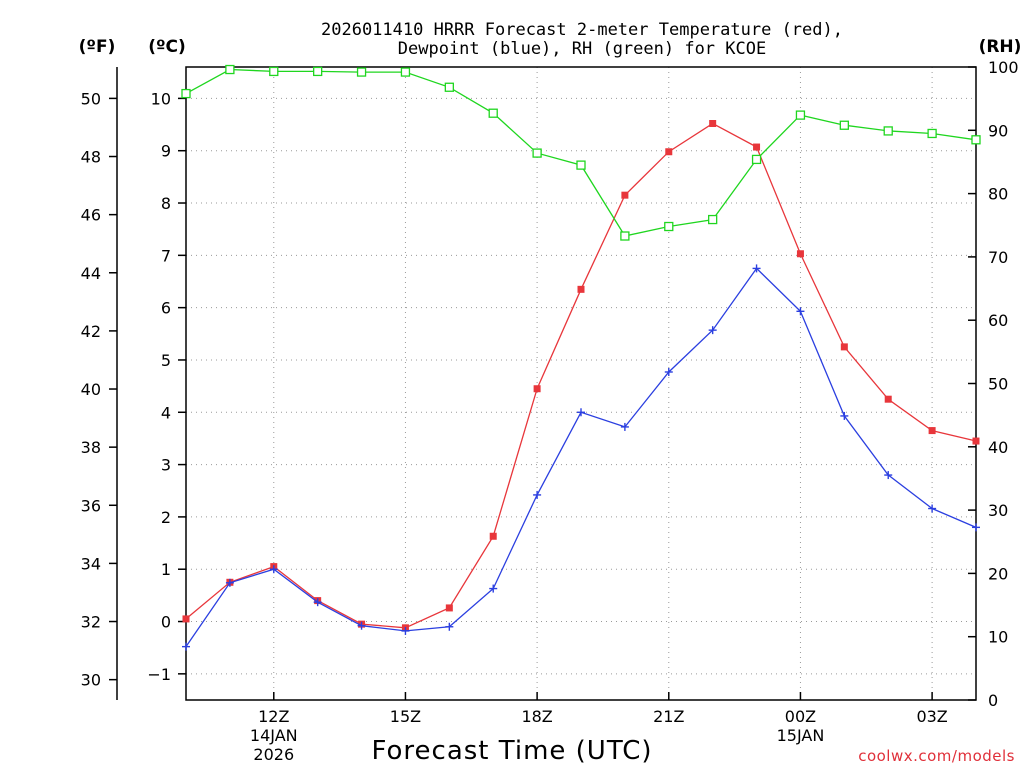 Image resolution: width=1024 pixels, height=768 pixels. What do you see at coordinates (166, 203) in the screenshot?
I see `celsius-tick-label: 8` at bounding box center [166, 203].